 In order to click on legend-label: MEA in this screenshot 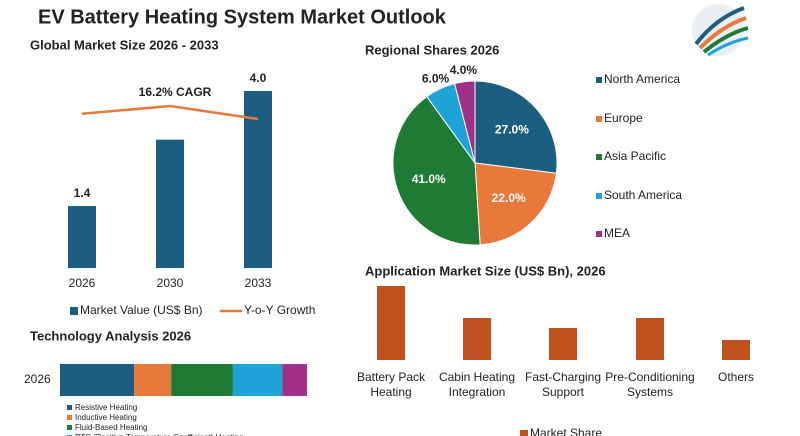, I will do `click(617, 233)`.